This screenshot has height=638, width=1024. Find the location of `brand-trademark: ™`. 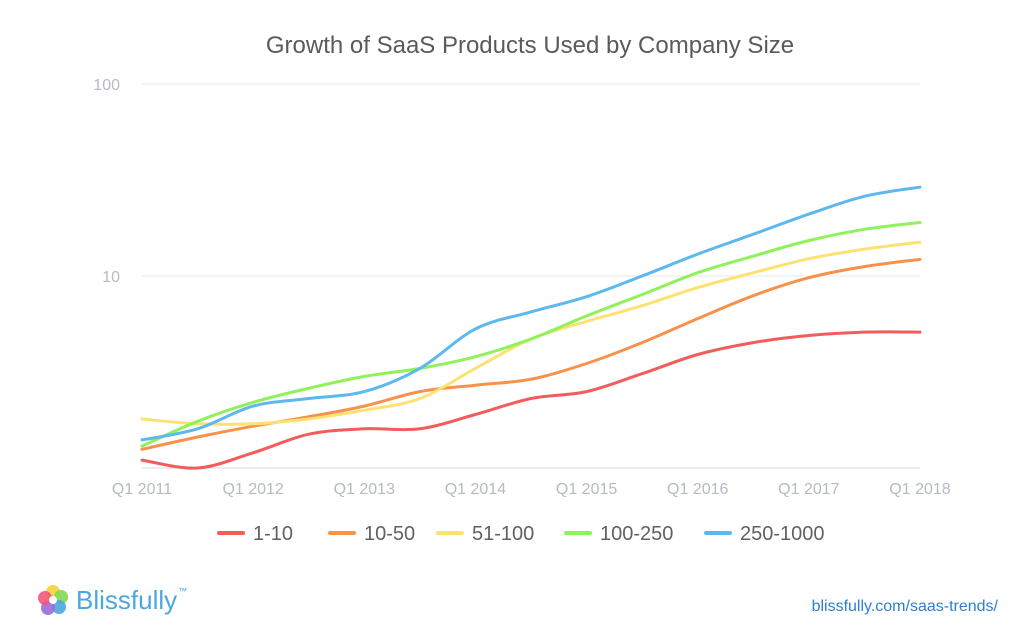

brand-trademark: ™ is located at coordinates (183, 591).